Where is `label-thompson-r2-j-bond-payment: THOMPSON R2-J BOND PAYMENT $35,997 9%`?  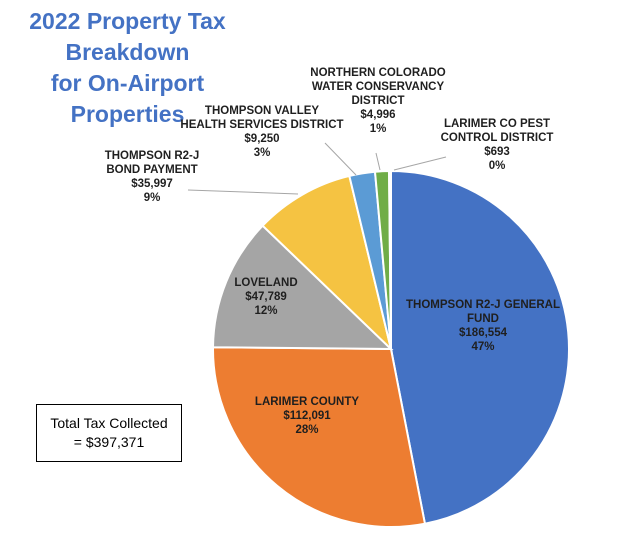
label-thompson-r2-j-bond-payment: THOMPSON R2-J BOND PAYMENT $35,997 9% is located at coordinates (152, 177).